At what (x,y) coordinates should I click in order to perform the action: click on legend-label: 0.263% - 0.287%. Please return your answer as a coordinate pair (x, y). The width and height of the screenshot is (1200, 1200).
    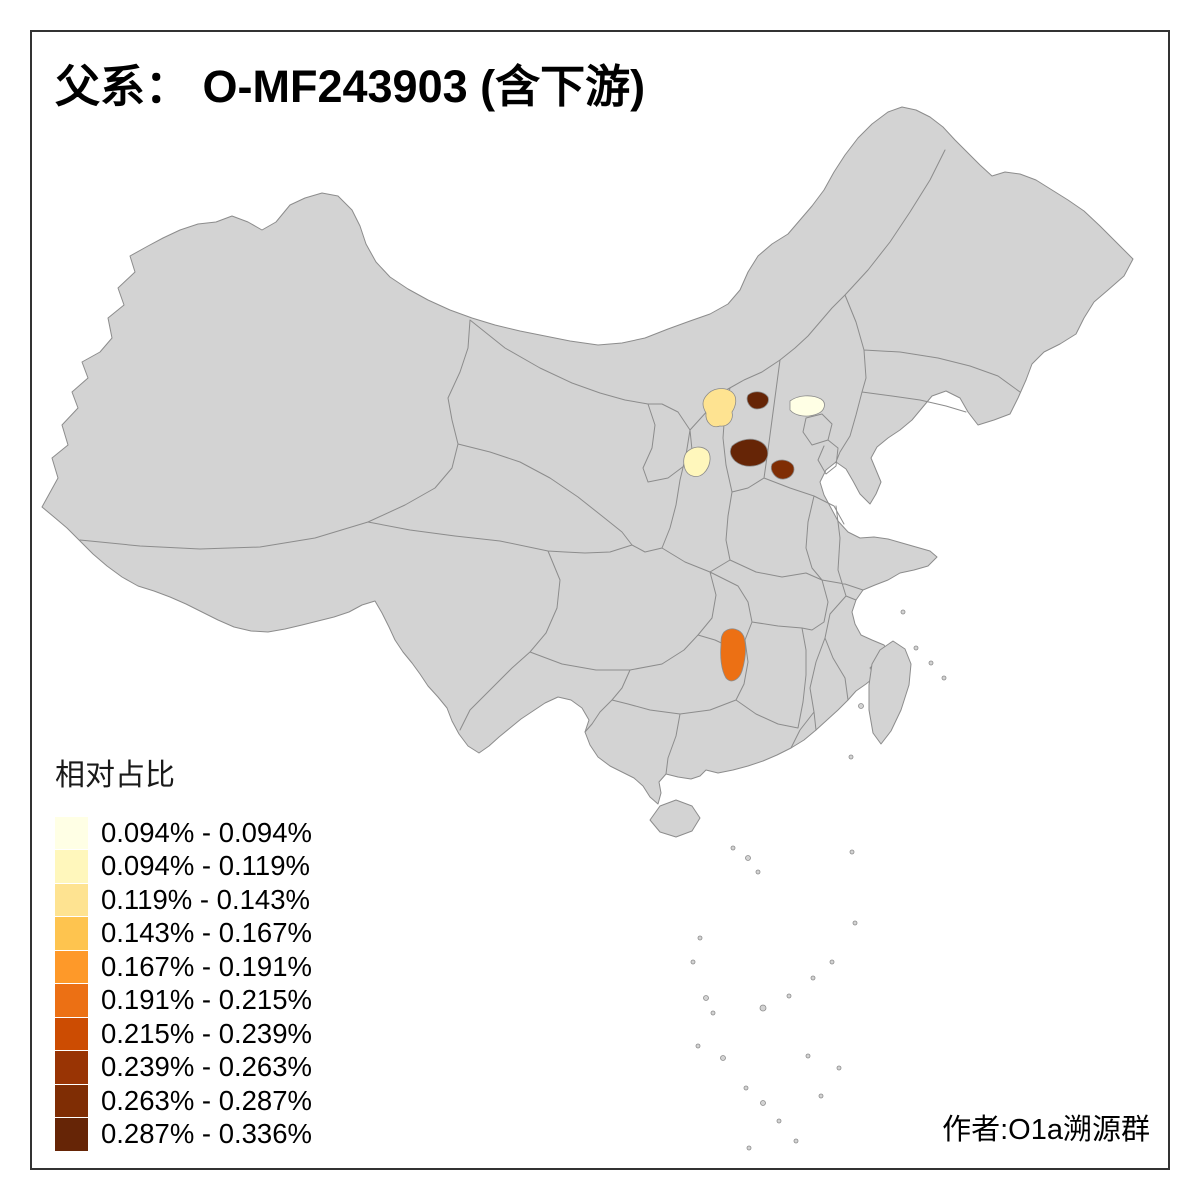
    Looking at the image, I should click on (206, 1100).